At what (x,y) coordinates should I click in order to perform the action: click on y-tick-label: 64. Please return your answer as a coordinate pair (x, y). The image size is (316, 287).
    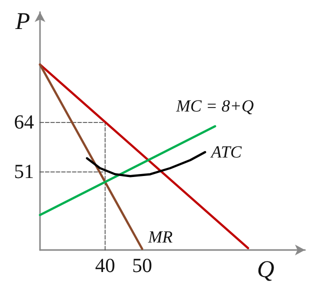
    Looking at the image, I should click on (24, 122).